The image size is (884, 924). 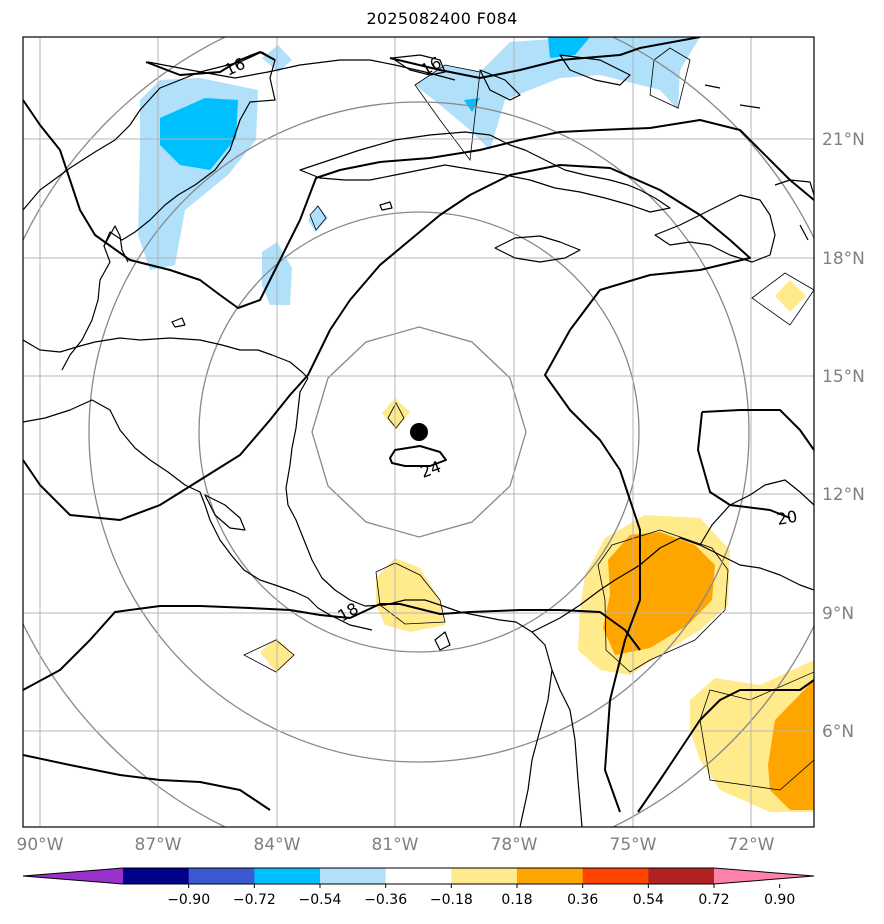 I want to click on colorbar-tick-label: −0.54, so click(x=320, y=900).